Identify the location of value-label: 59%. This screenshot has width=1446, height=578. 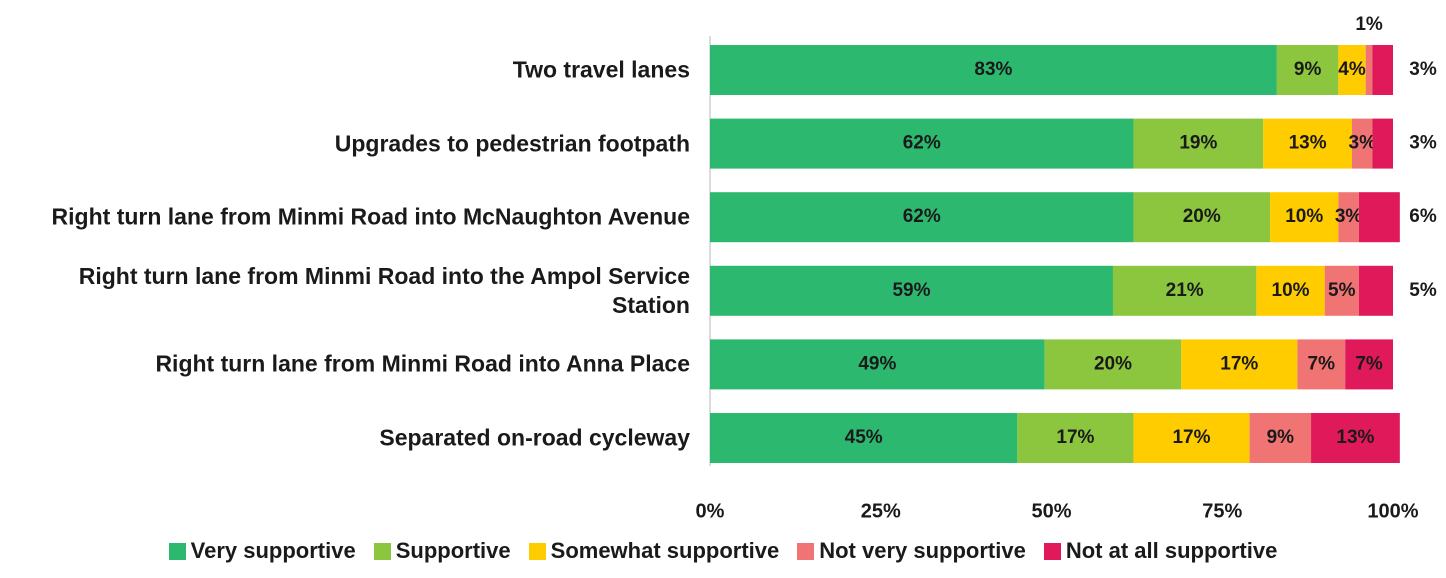
(911, 290).